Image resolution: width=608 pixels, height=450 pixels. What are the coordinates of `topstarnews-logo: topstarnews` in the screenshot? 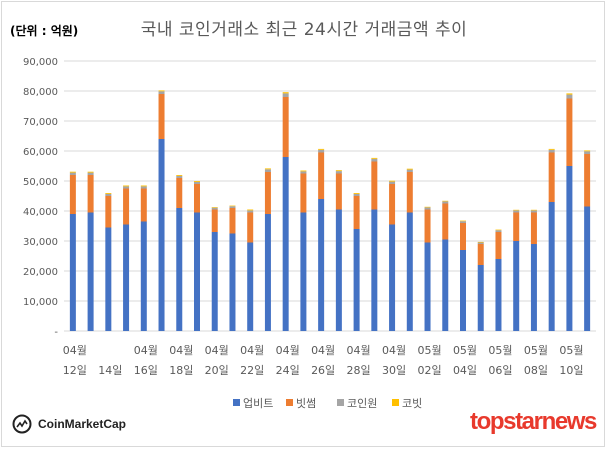 It's located at (533, 421).